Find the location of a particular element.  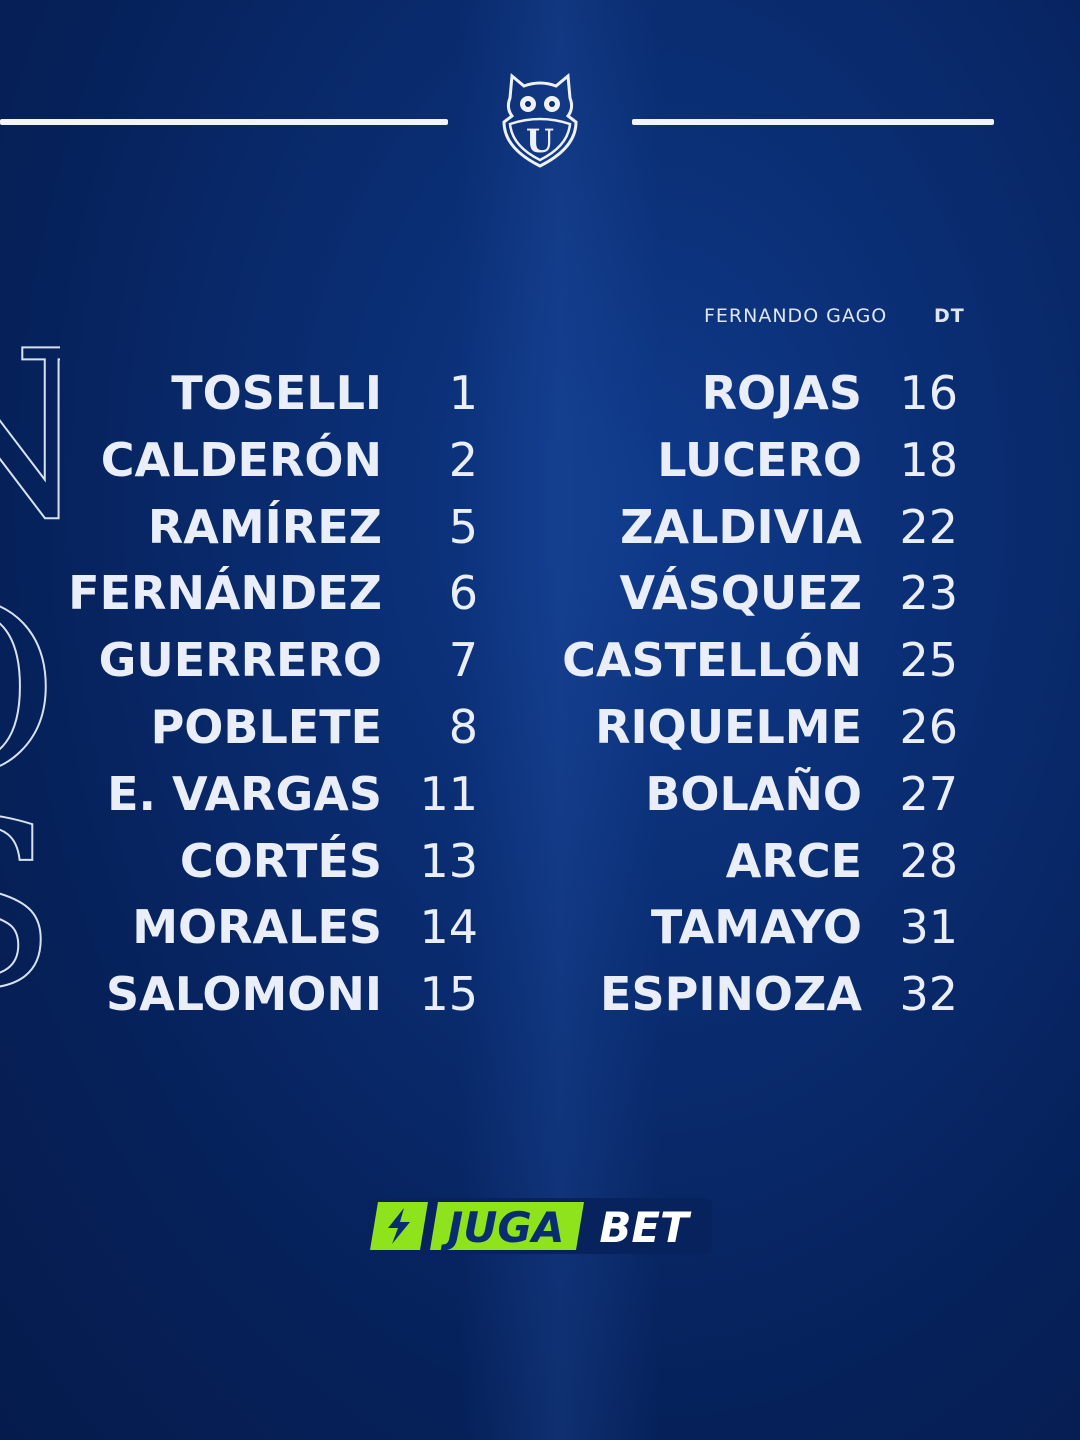

player-row: CASTELLÓN 25 is located at coordinates (479, 660).